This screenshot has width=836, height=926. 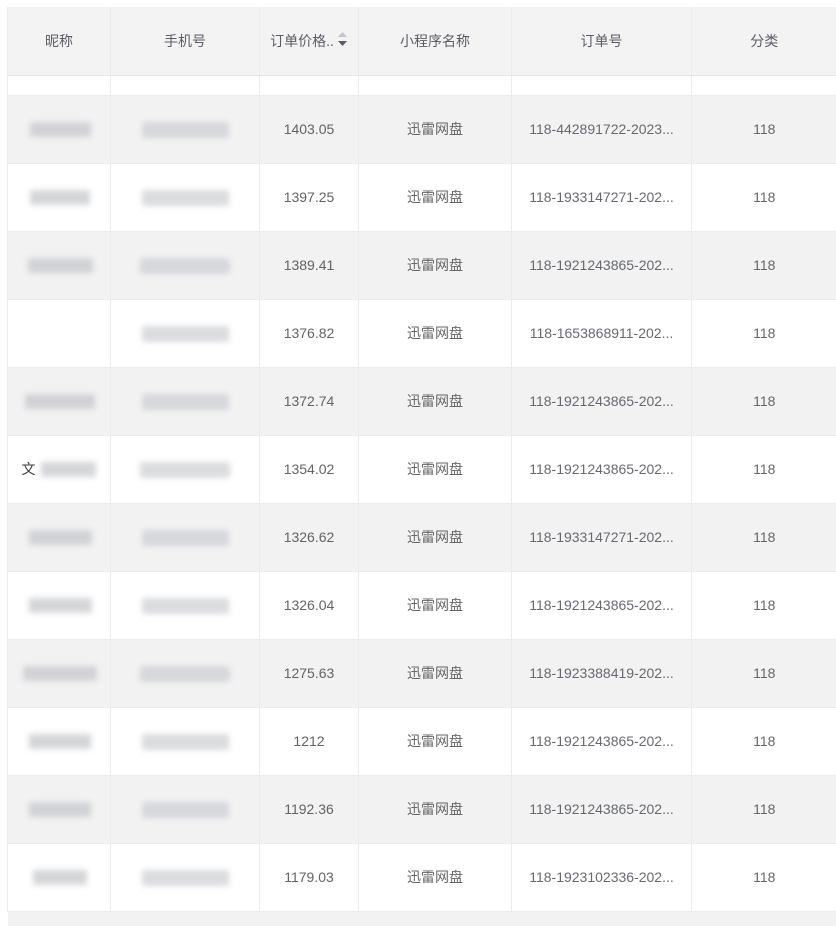 What do you see at coordinates (302, 40) in the screenshot?
I see `order-price-header-label: 订单价格..` at bounding box center [302, 40].